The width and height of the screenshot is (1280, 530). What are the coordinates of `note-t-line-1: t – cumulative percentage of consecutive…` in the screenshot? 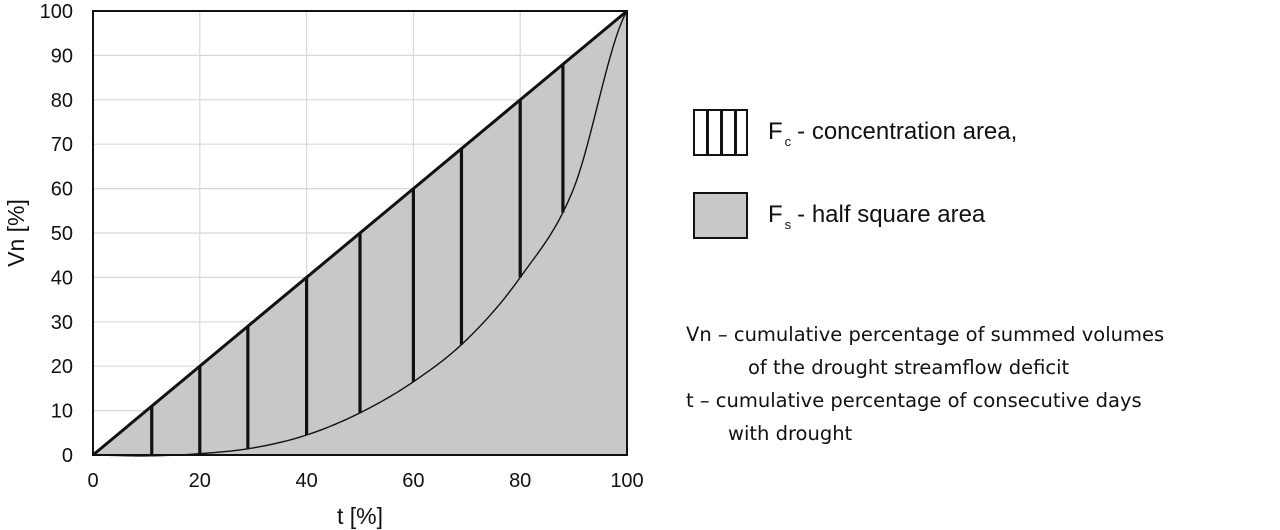 It's located at (914, 400).